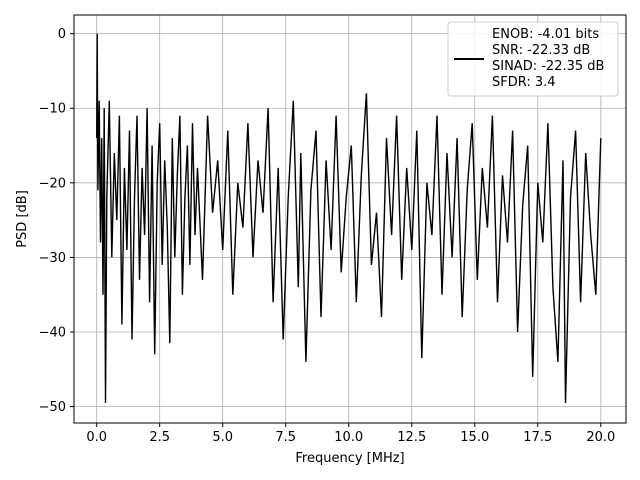 The image size is (640, 480). Describe the element at coordinates (541, 50) in the screenshot. I see `legend-entry-snr: SNR: -22.33 dB` at that location.